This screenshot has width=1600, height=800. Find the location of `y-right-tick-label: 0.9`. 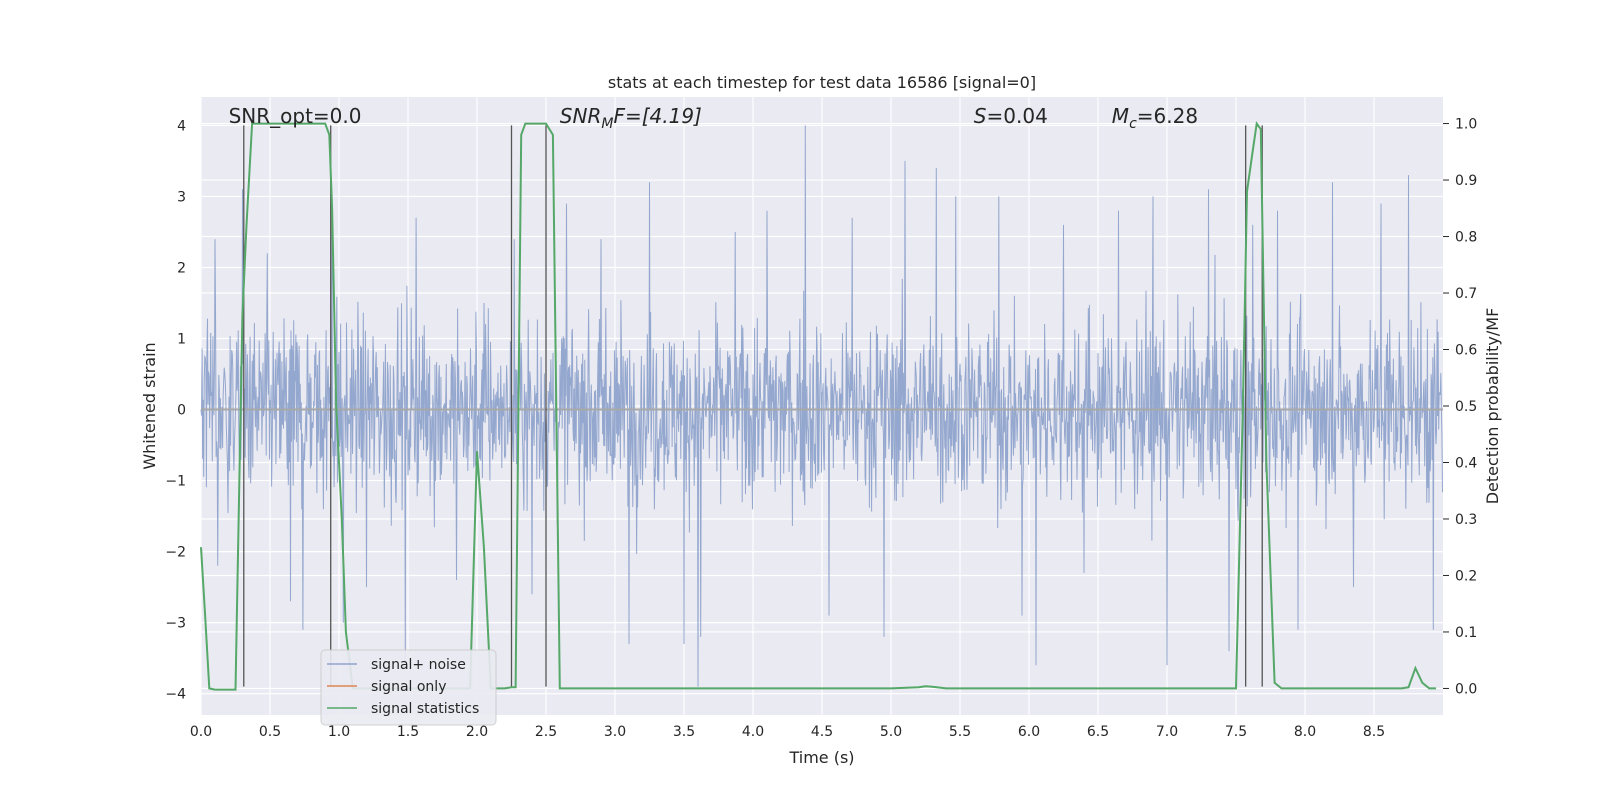

y-right-tick-label: 0.9 is located at coordinates (1466, 181).